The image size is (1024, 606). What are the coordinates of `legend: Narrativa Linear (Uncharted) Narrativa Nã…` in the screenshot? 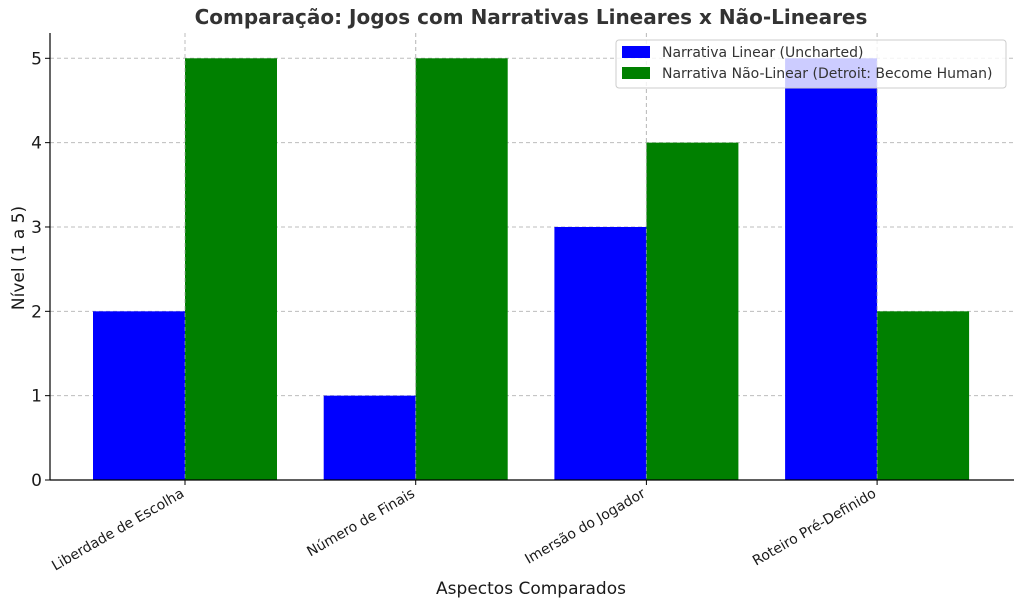 It's located at (811, 64).